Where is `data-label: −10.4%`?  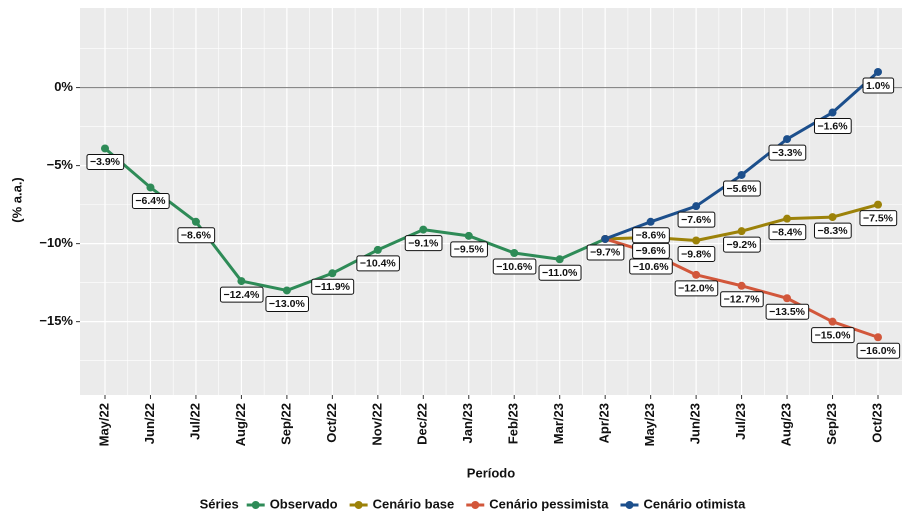
data-label: −10.4% is located at coordinates (378, 264).